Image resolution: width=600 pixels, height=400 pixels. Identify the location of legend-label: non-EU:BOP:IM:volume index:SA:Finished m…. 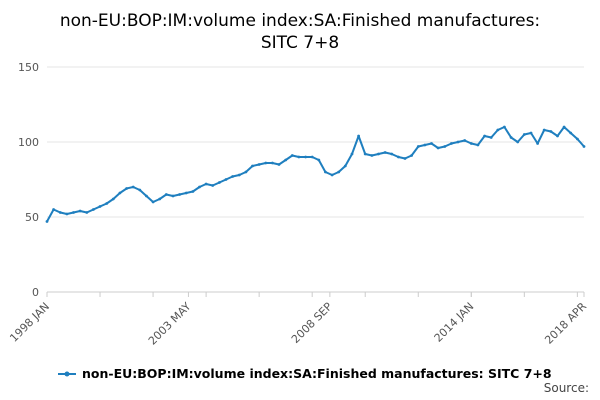
(317, 373).